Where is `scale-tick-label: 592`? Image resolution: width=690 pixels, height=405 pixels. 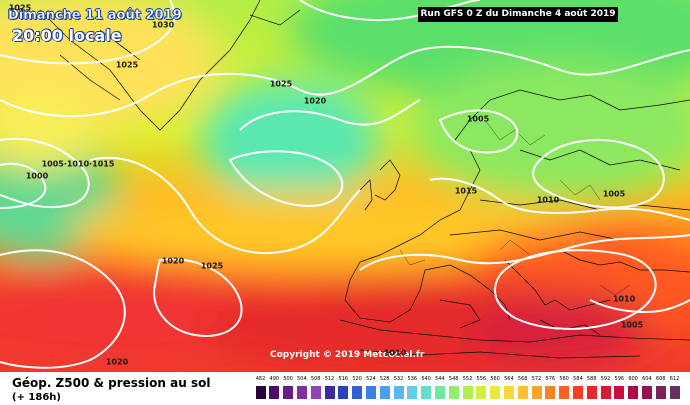
scale-tick-label: 592 is located at coordinates (605, 379).